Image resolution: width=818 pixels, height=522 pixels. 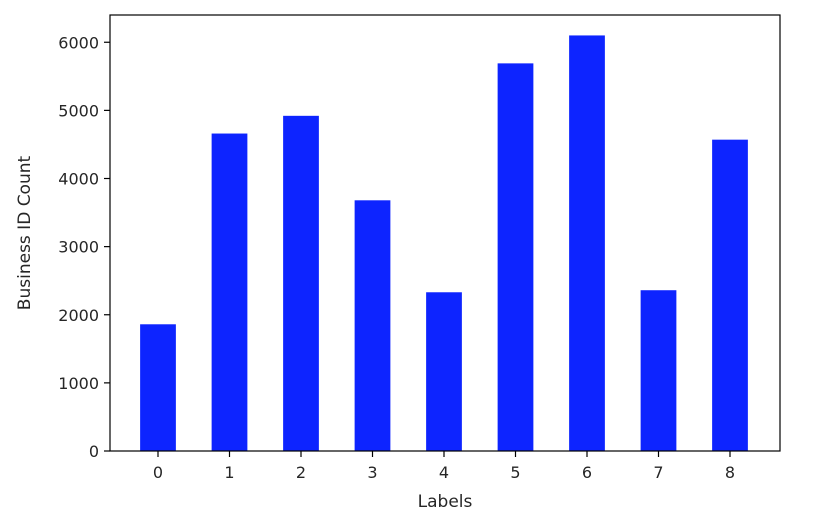 I want to click on x-tick-label: 6, so click(x=587, y=472).